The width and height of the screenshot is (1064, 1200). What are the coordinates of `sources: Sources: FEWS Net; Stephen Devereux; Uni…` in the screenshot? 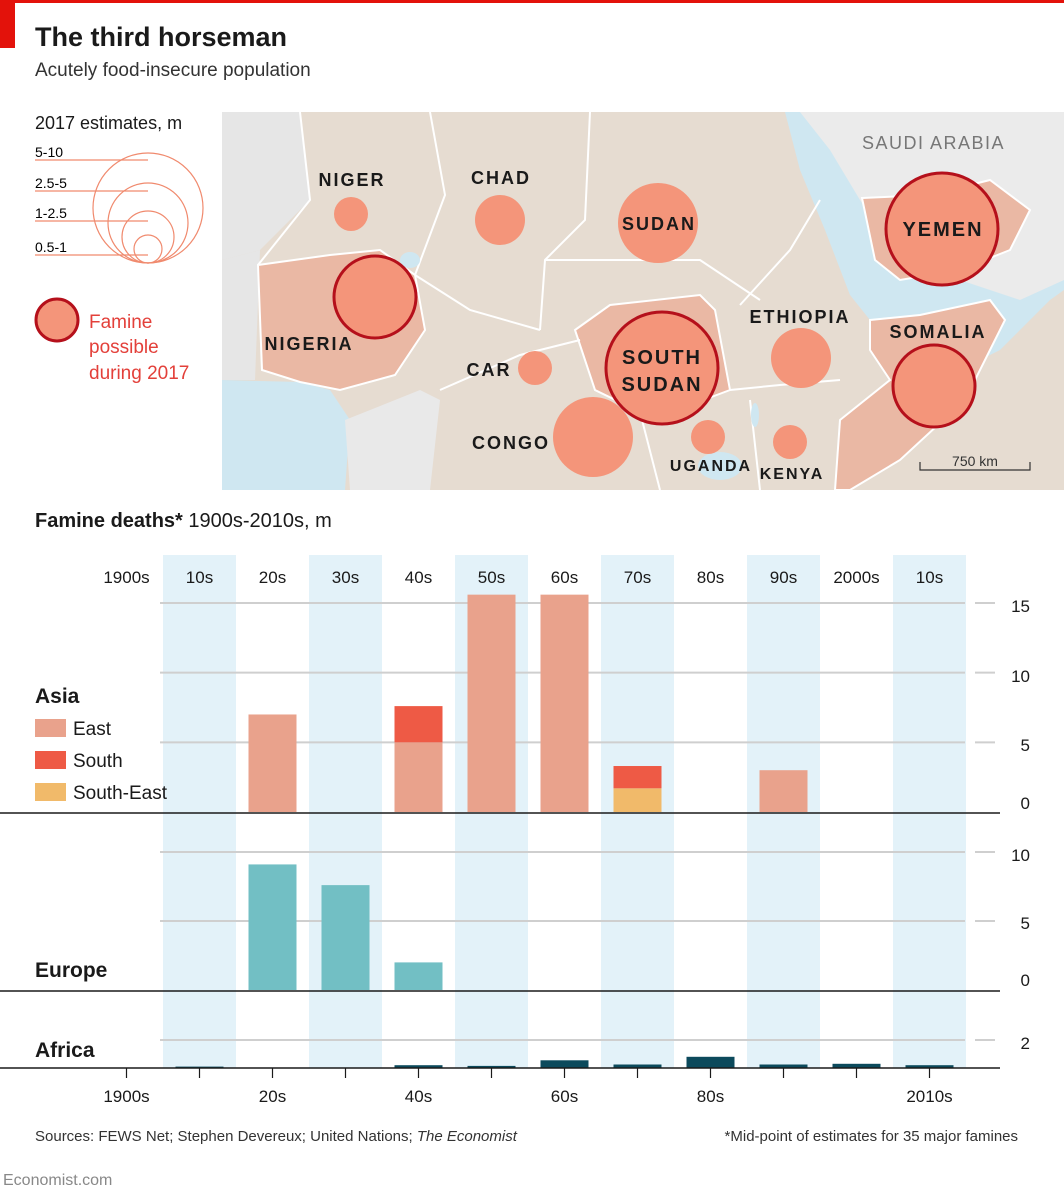 It's located at (276, 1136).